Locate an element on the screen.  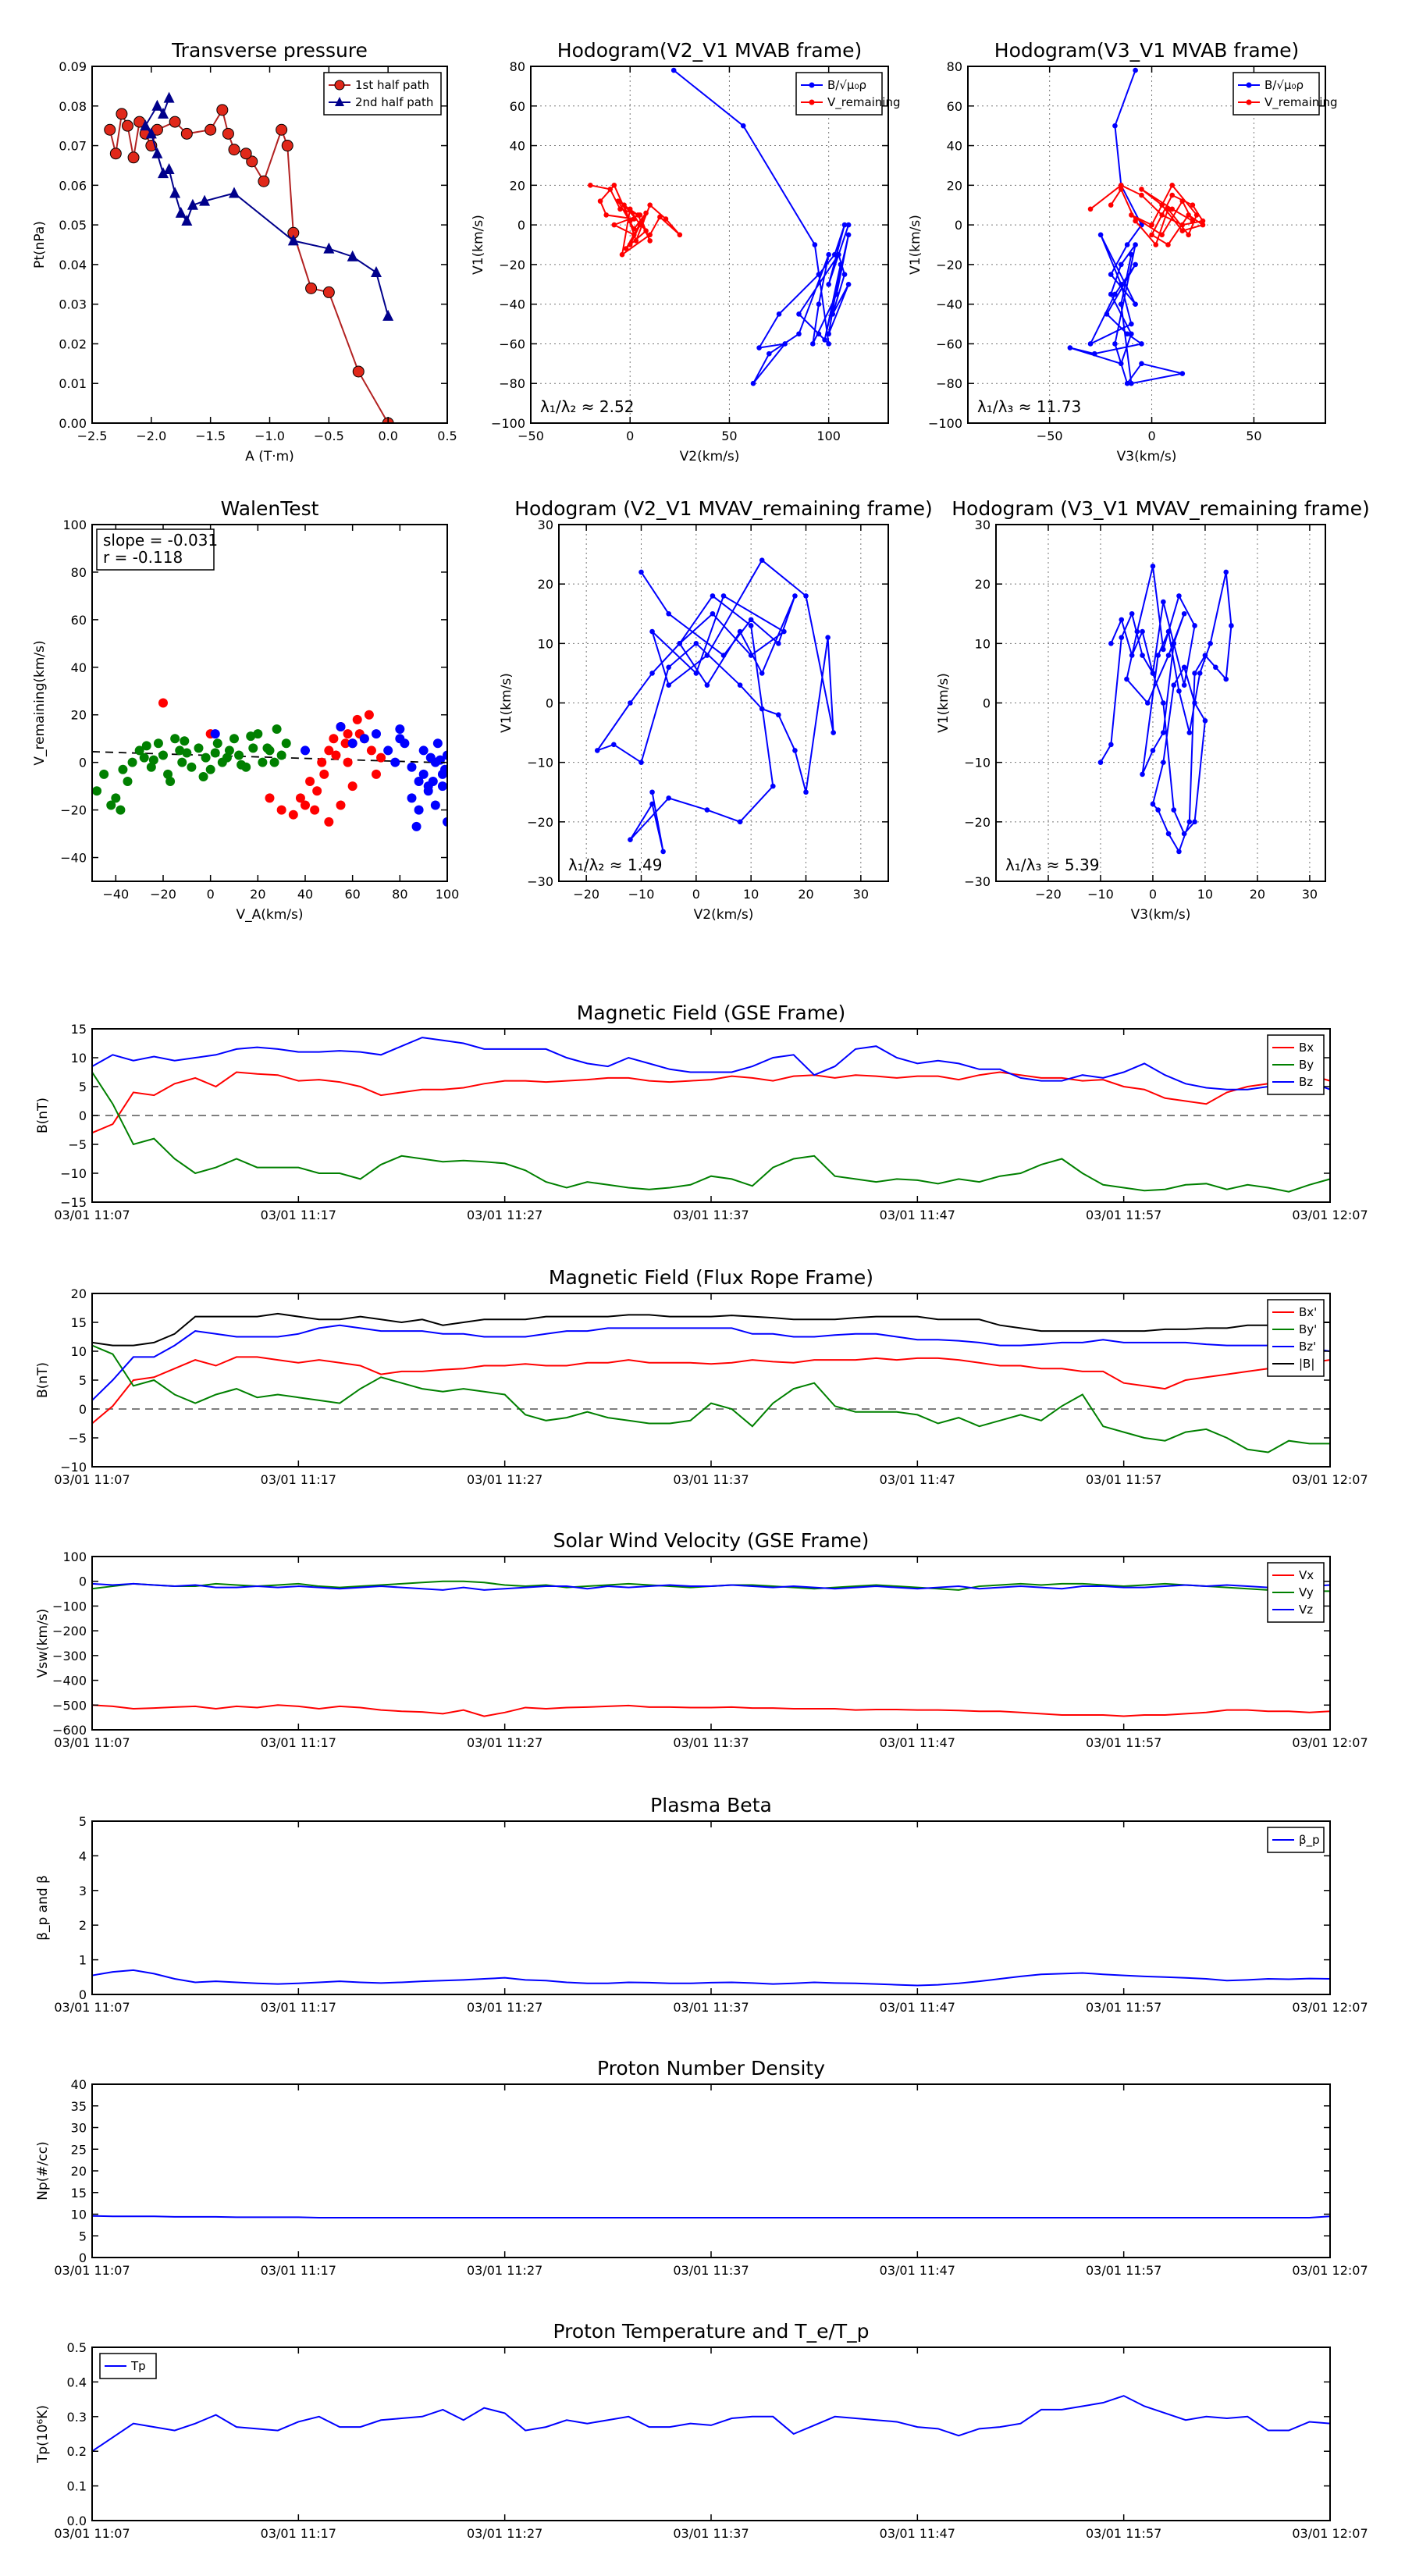
chart-title: Magnetic Field (GSE Frame) is located at coordinates (711, 1013).